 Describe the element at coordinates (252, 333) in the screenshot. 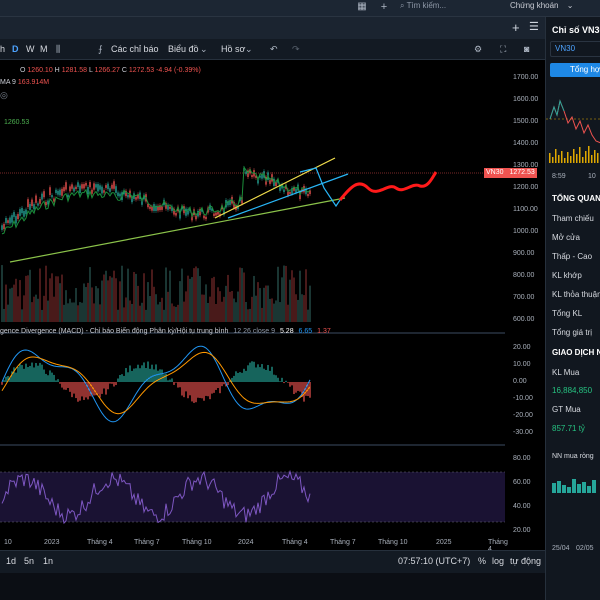

I see `pane-separator` at that location.